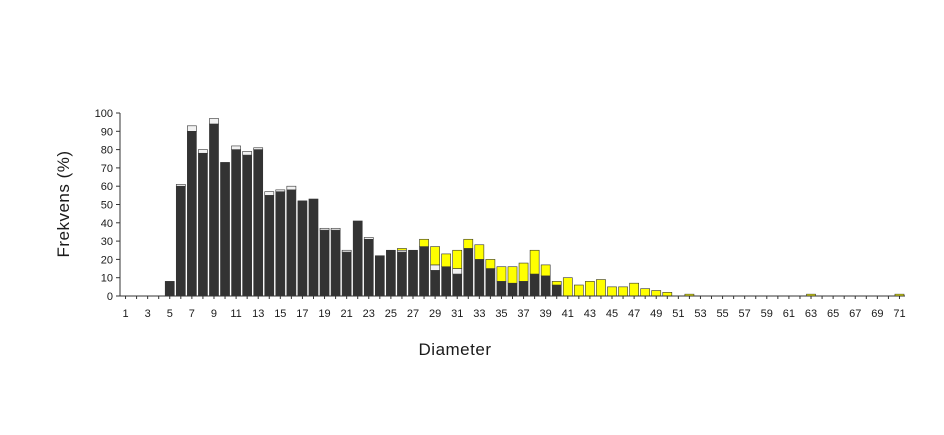 The width and height of the screenshot is (944, 435). What do you see at coordinates (280, 314) in the screenshot?
I see `x-tick-label: 15` at bounding box center [280, 314].